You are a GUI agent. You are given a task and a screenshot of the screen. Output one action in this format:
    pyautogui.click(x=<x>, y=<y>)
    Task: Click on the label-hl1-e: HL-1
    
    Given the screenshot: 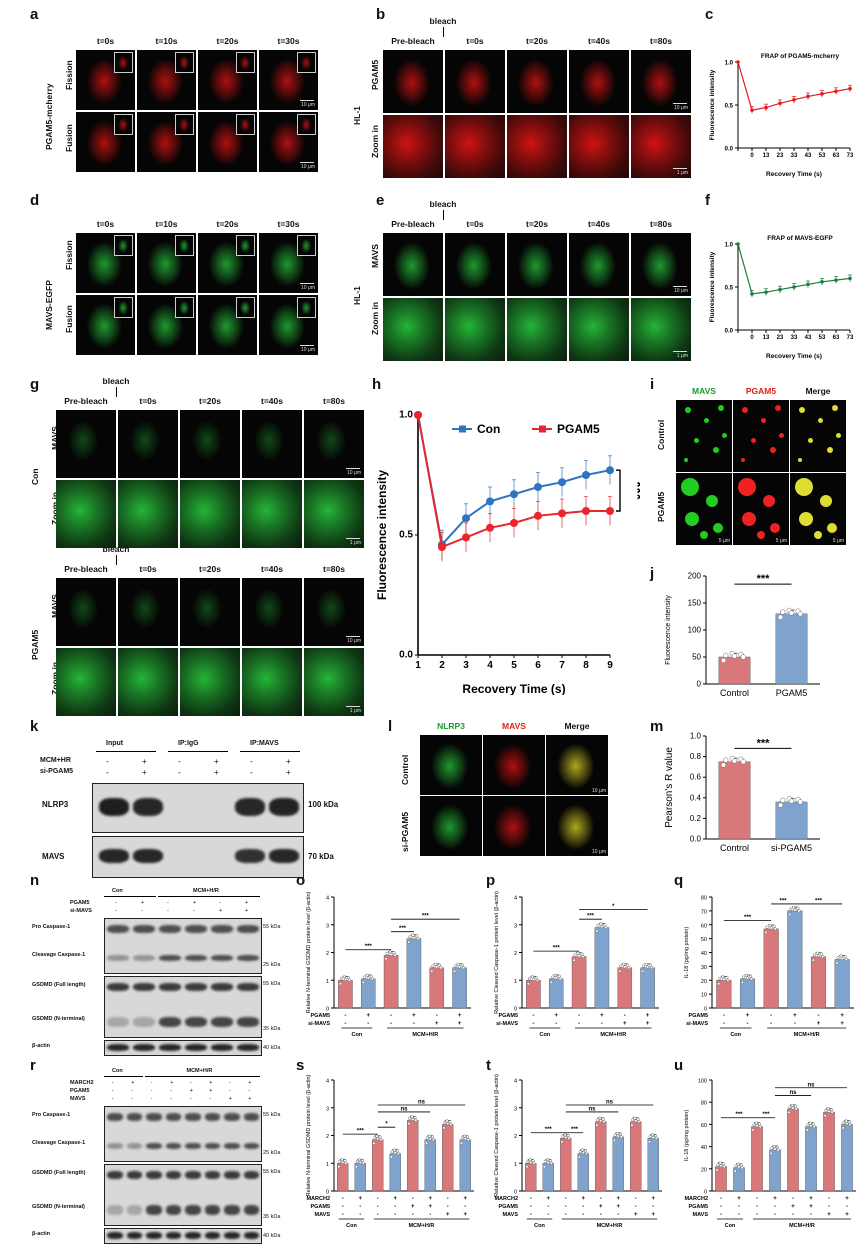 What is the action you would take?
    pyautogui.click(x=357, y=295)
    